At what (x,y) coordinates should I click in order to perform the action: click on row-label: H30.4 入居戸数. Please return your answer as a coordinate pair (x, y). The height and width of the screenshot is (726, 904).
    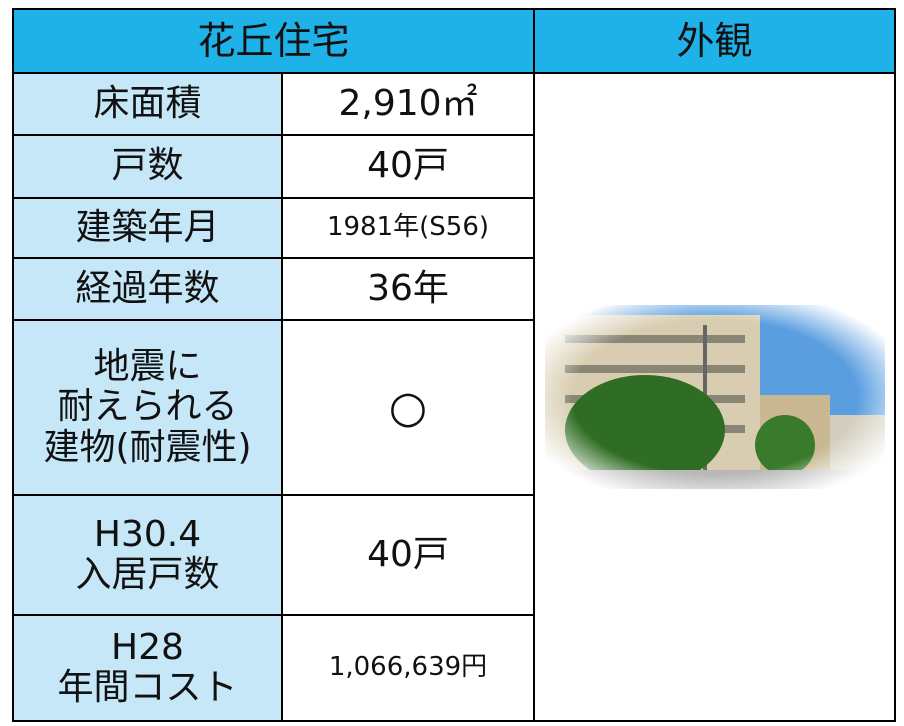
    Looking at the image, I should click on (147, 555).